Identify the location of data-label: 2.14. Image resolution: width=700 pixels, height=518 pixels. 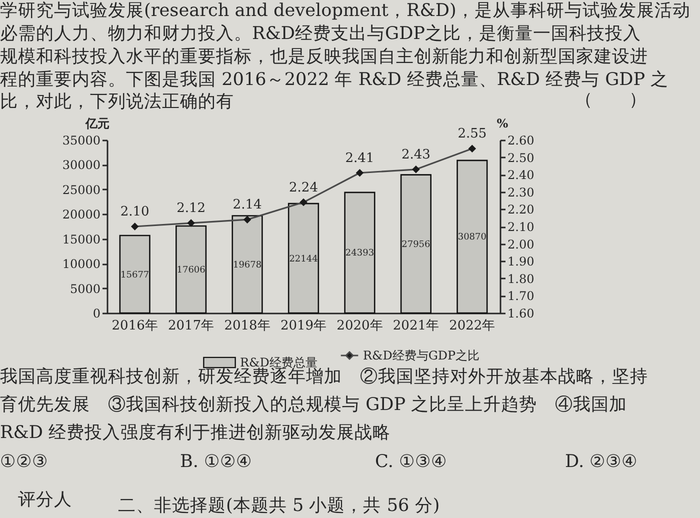
(247, 205).